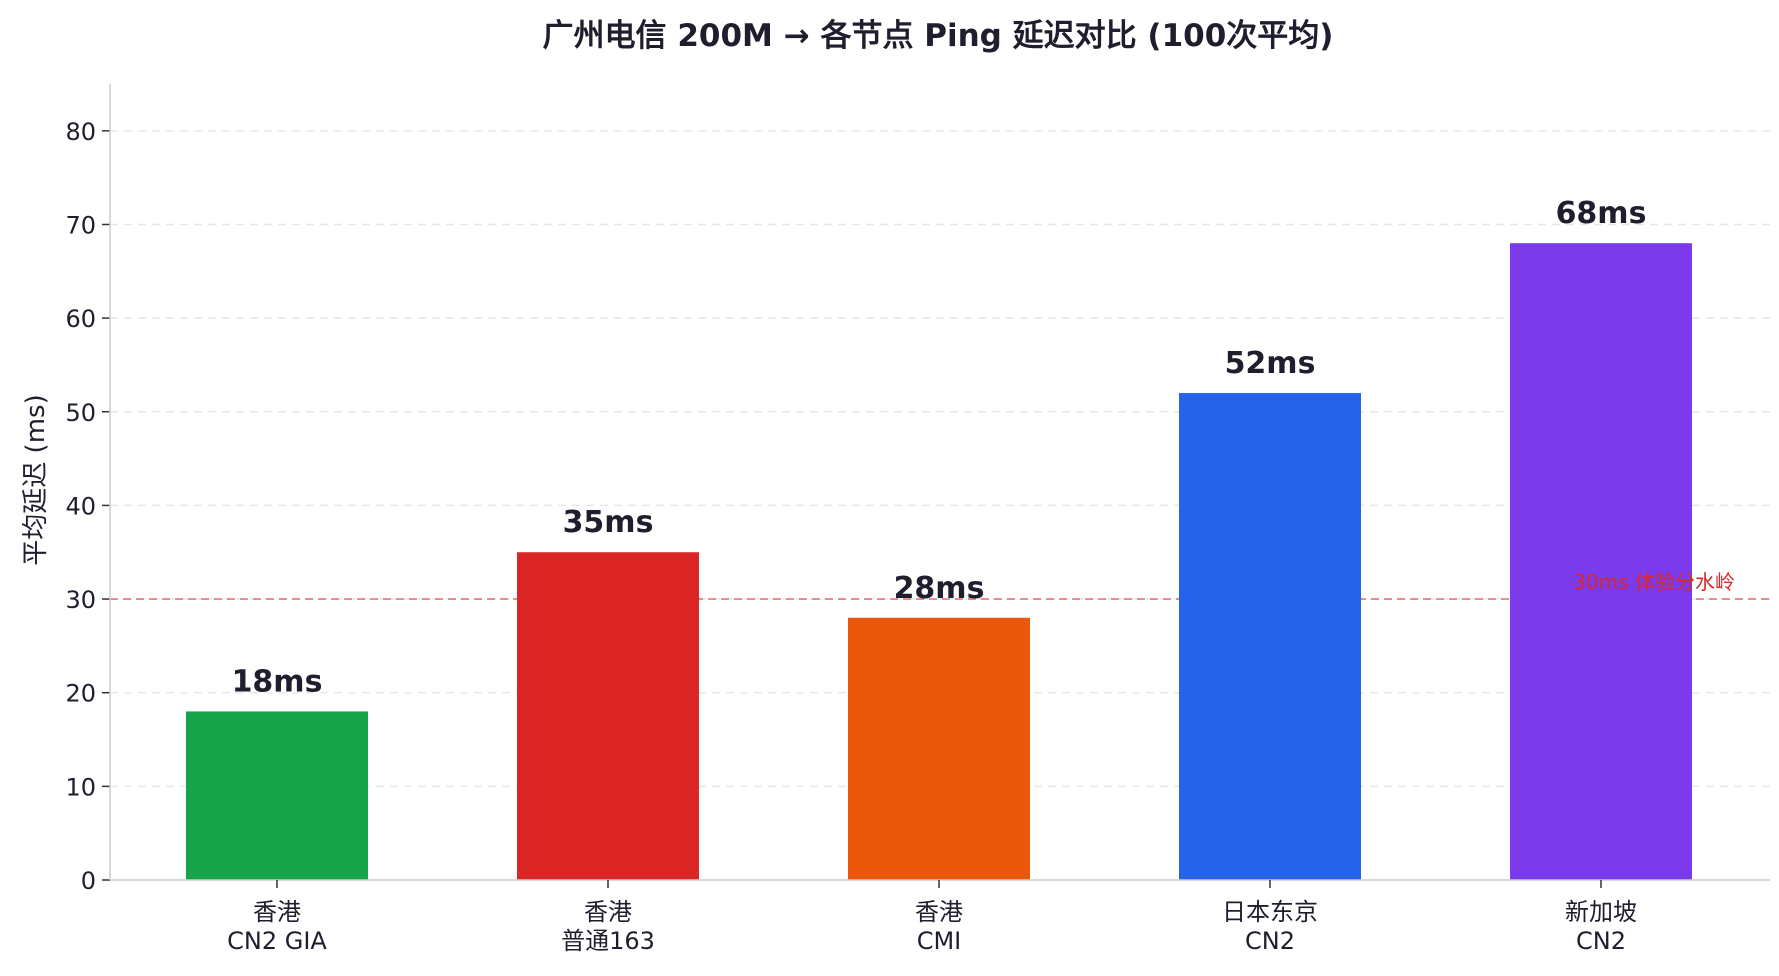 This screenshot has width=1779, height=976. I want to click on x-tick-label: 新加坡, so click(1601, 912).